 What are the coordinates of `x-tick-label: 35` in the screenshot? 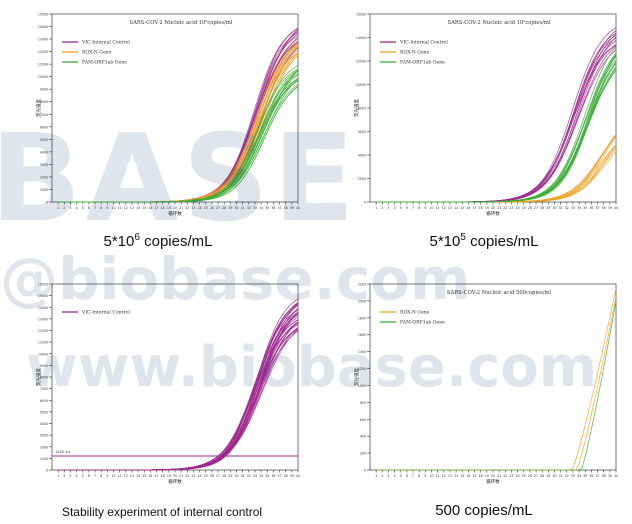 It's located at (585, 208).